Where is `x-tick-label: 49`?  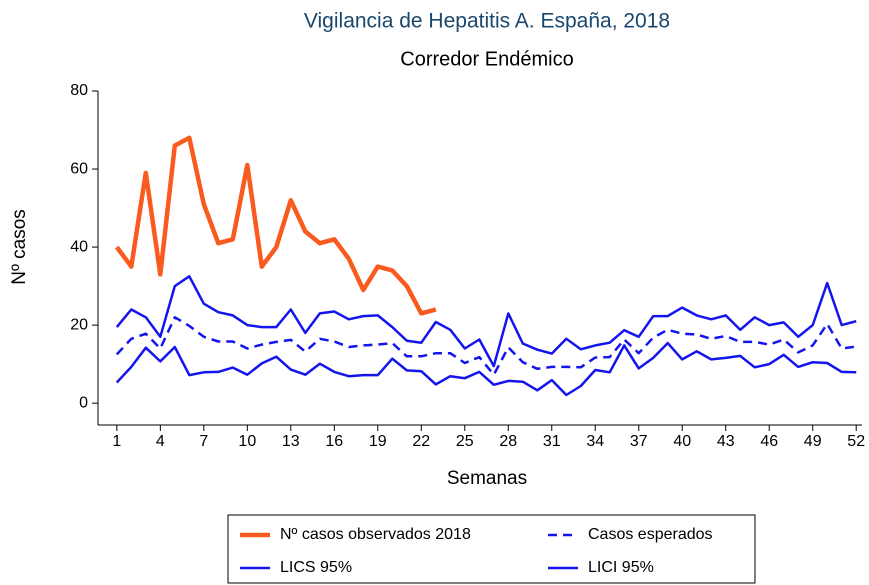 x-tick-label: 49 is located at coordinates (813, 441).